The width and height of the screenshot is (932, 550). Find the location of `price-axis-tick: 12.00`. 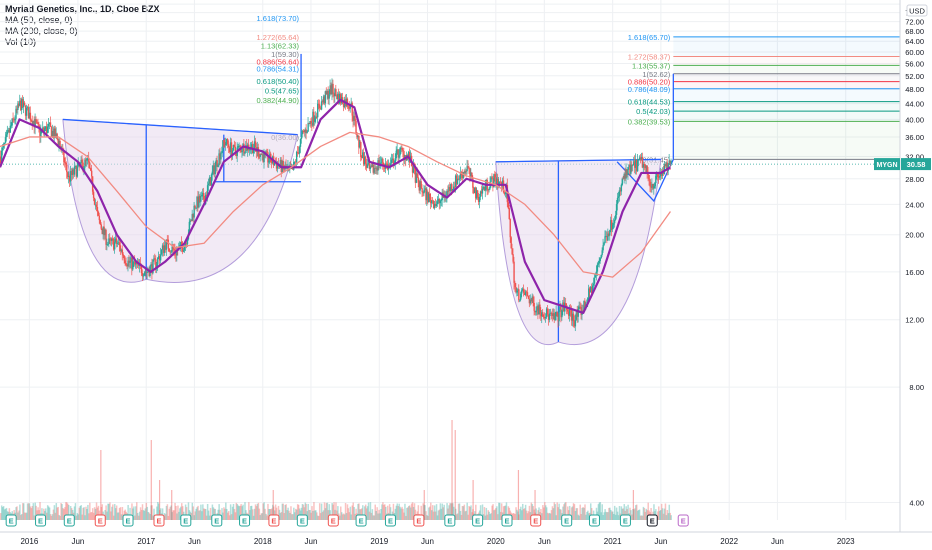

price-axis-tick: 12.00 is located at coordinates (914, 320).